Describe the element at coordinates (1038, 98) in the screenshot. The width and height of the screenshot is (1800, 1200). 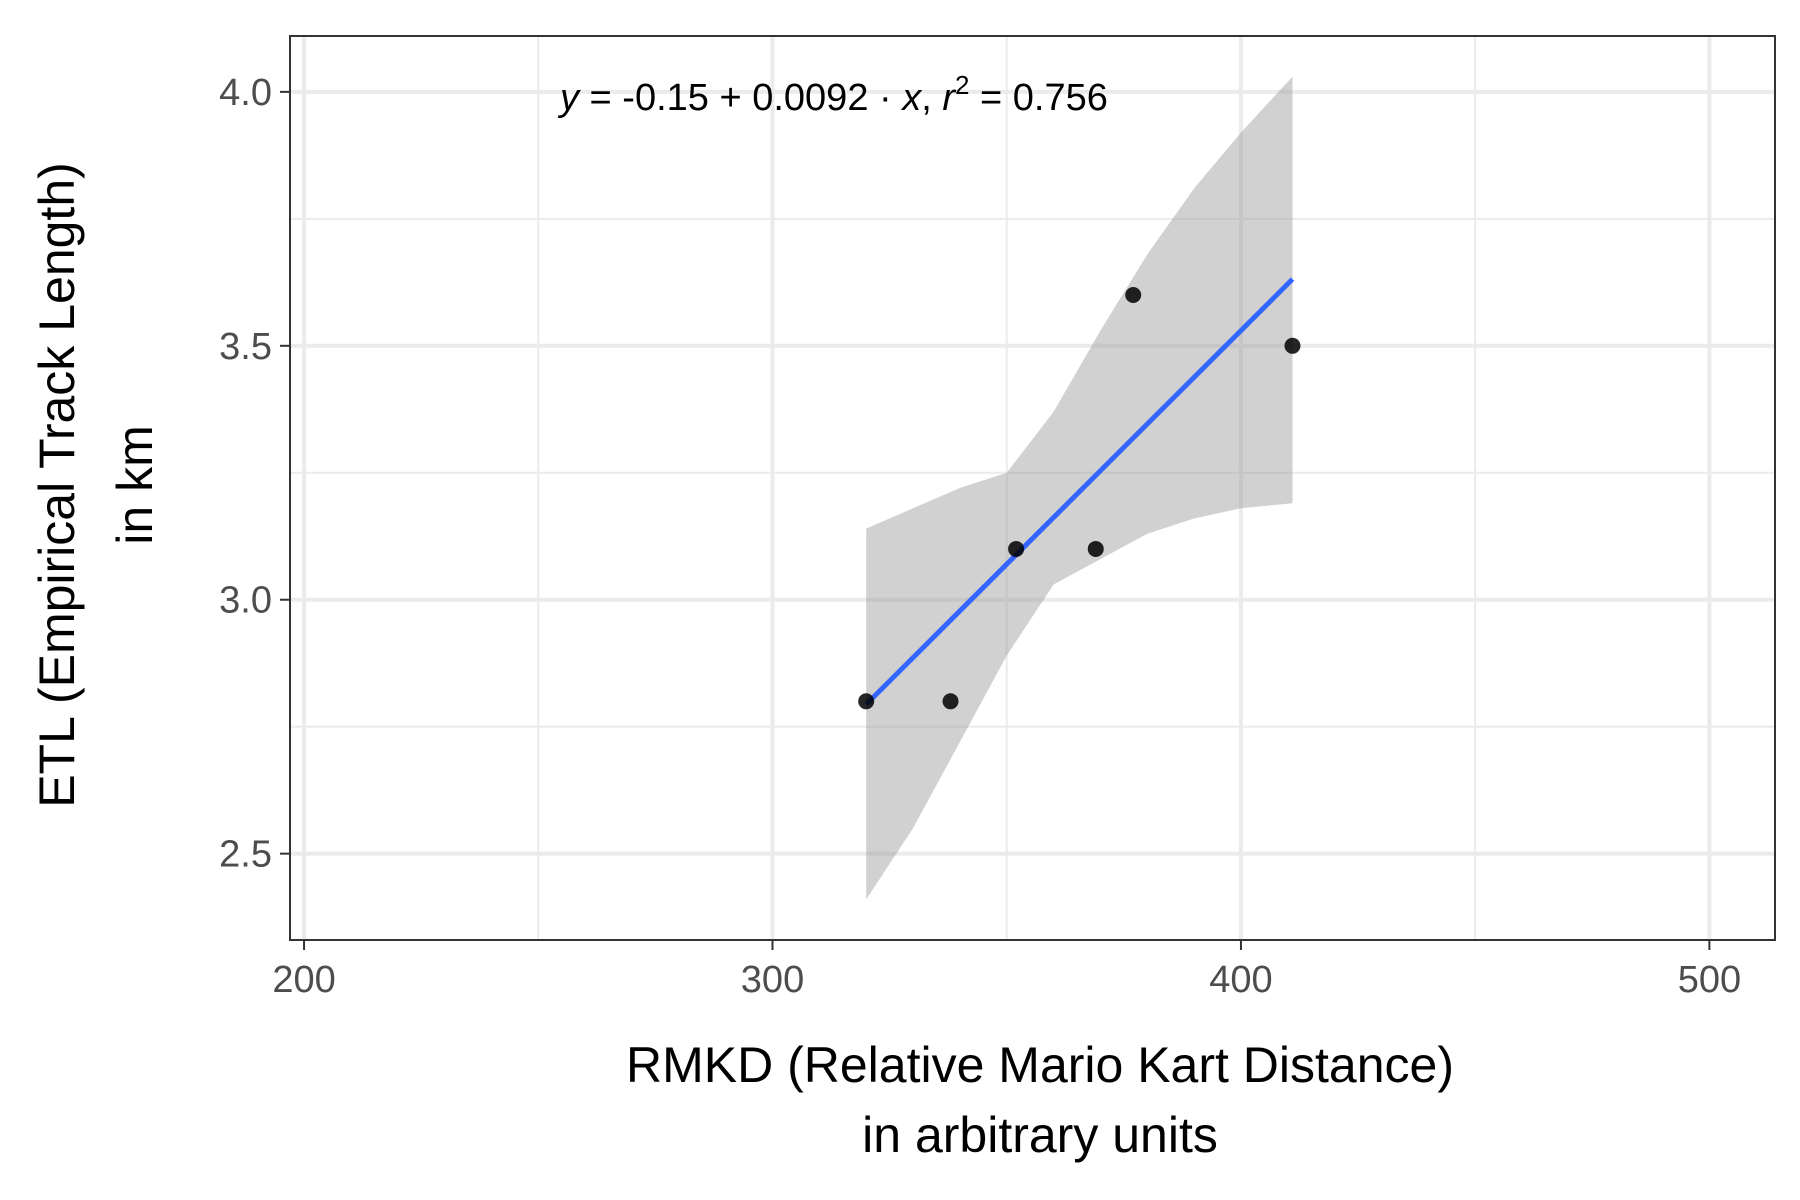
I see `eq-r-value: = 0.756` at that location.